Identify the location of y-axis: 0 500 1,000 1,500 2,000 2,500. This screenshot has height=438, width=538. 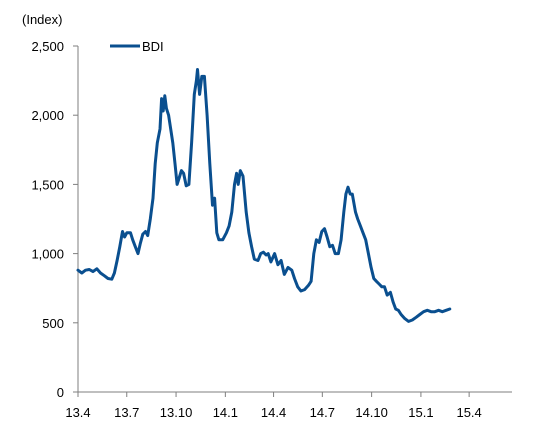
(55, 219).